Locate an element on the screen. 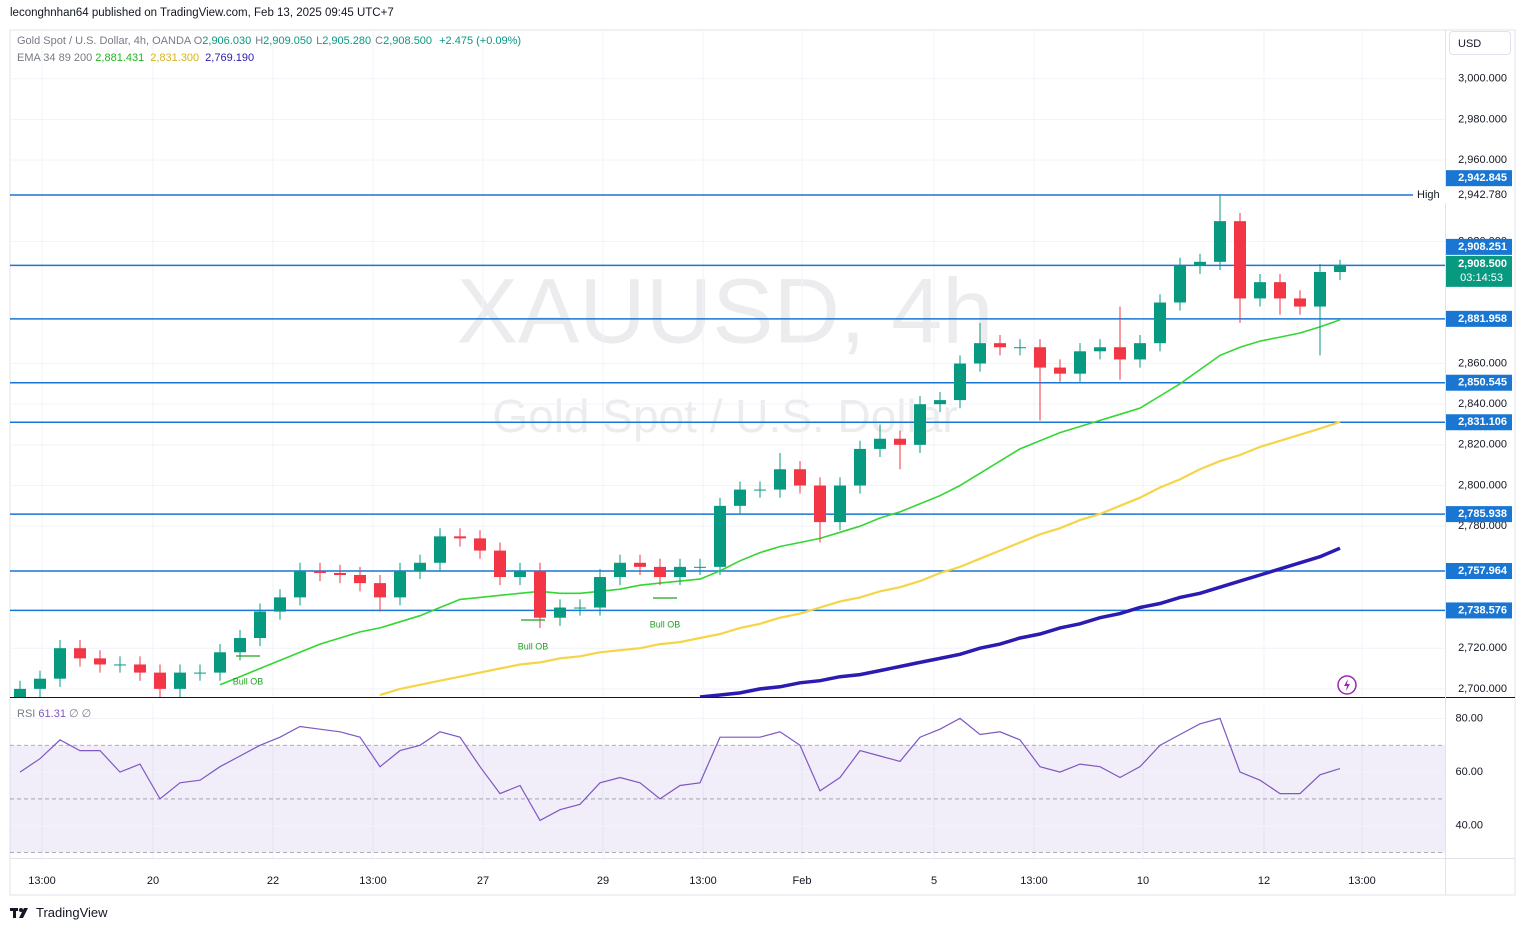 The height and width of the screenshot is (931, 1527). rsi-tick-label: 60.00 is located at coordinates (1469, 772).